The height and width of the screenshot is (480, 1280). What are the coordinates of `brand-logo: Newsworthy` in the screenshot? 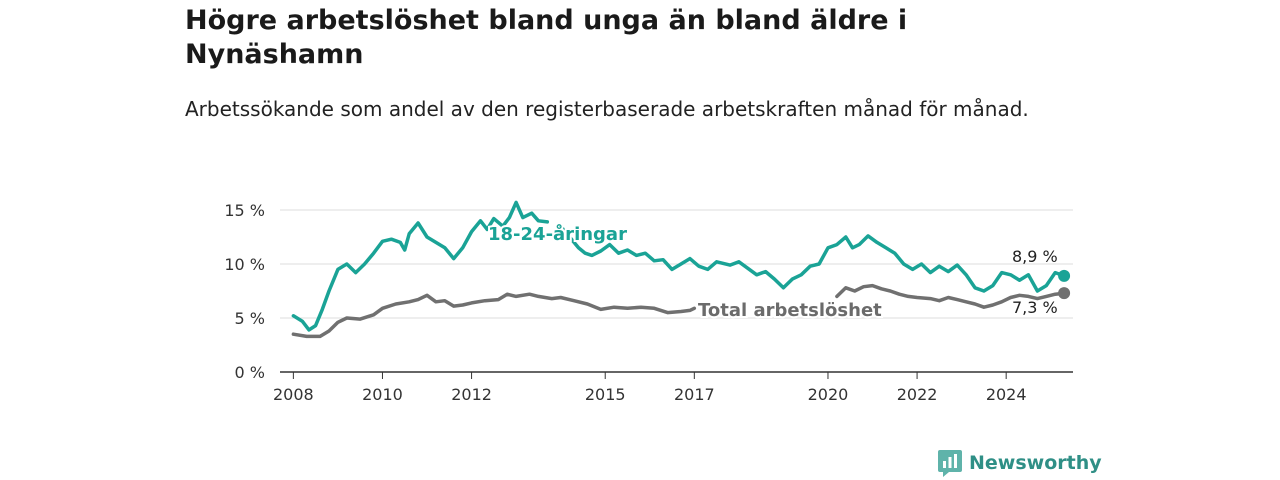 It's located at (1019, 463).